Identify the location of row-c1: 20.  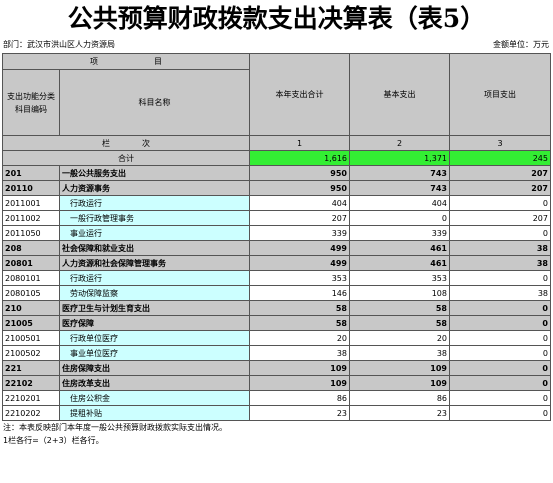
(299, 338).